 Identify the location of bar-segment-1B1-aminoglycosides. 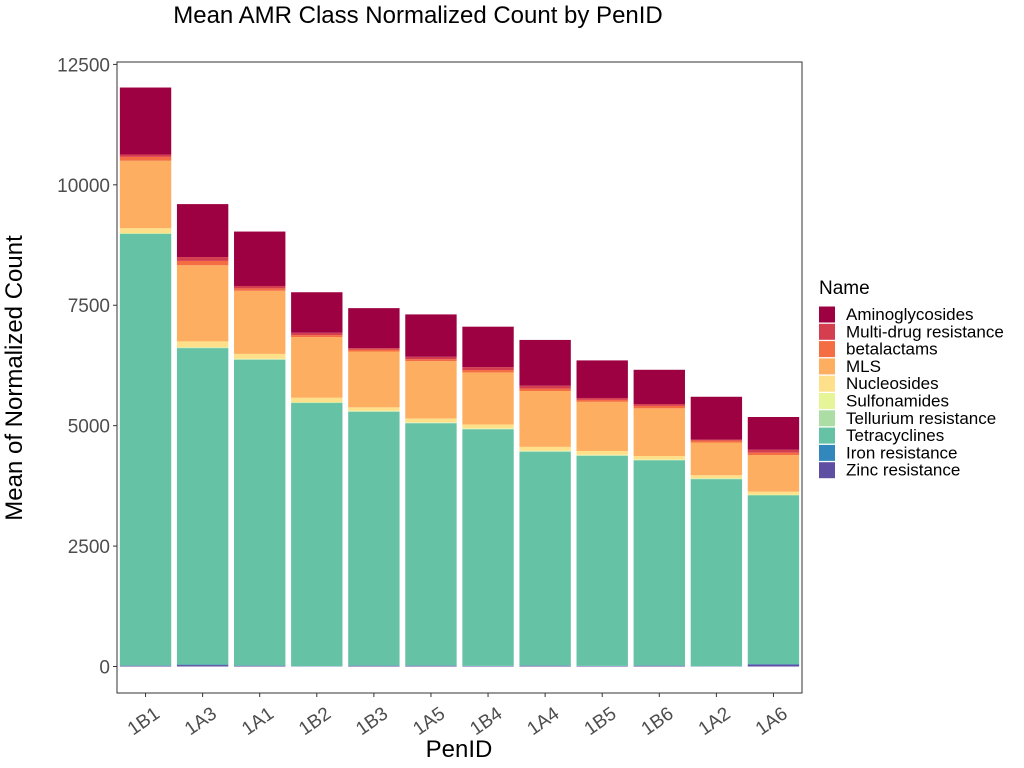
(145, 121).